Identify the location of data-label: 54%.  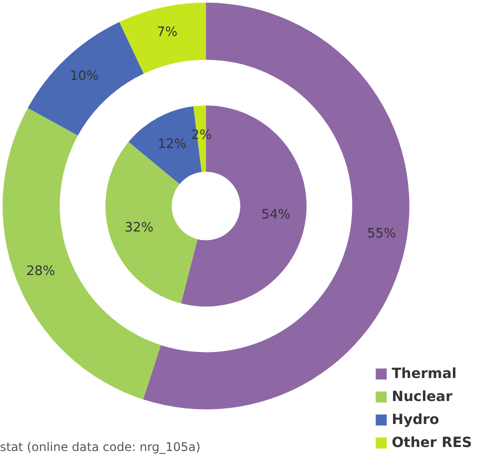
(275, 214).